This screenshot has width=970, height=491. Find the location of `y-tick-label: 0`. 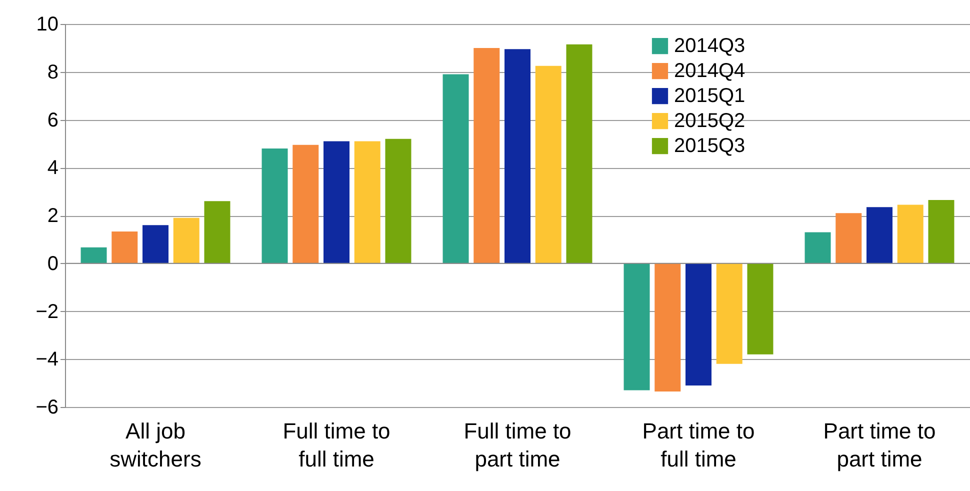

y-tick-label: 0 is located at coordinates (52, 263).